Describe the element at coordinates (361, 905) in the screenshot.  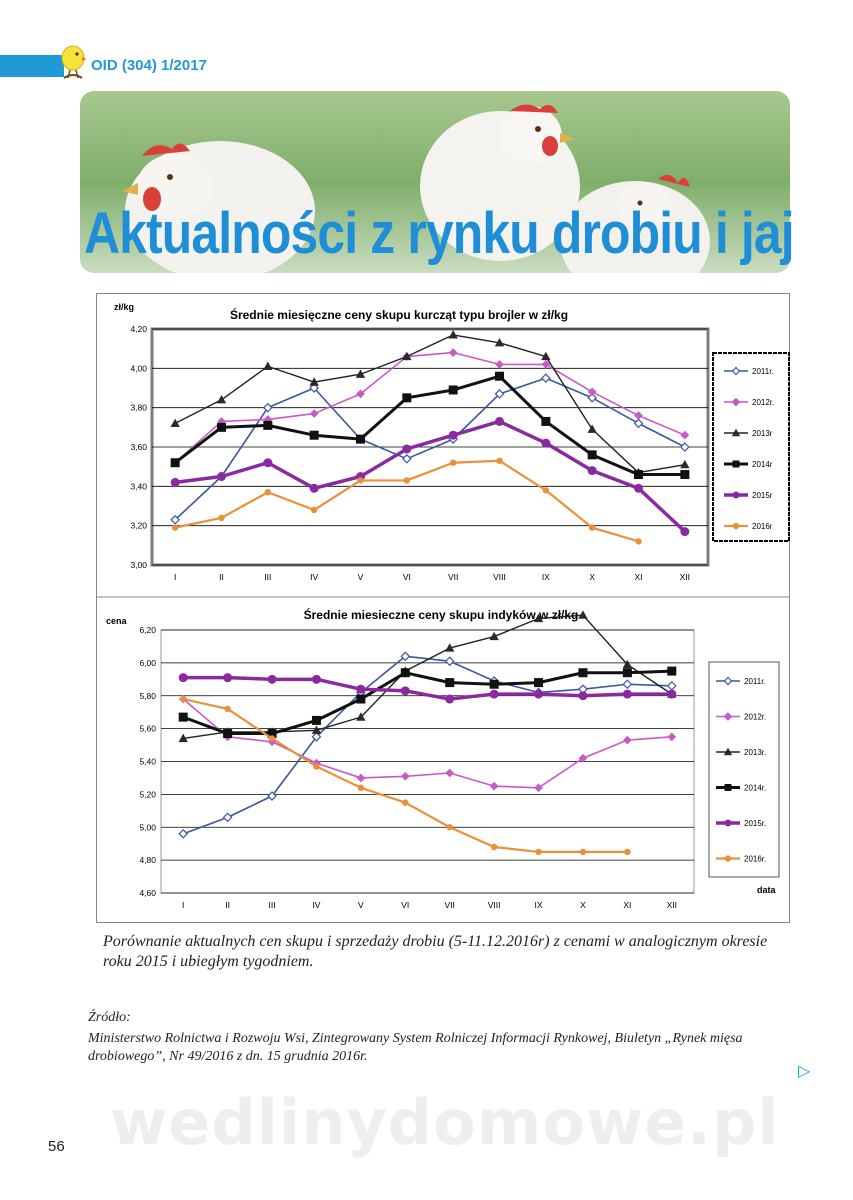
I see `x-tick-label: V` at that location.